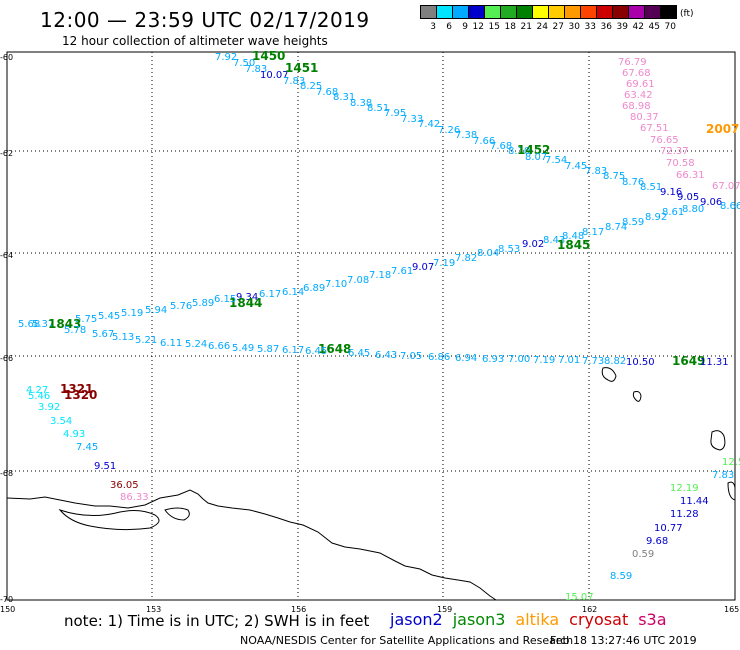 The height and width of the screenshot is (650, 740). I want to click on legend-label: 70, so click(670, 27).